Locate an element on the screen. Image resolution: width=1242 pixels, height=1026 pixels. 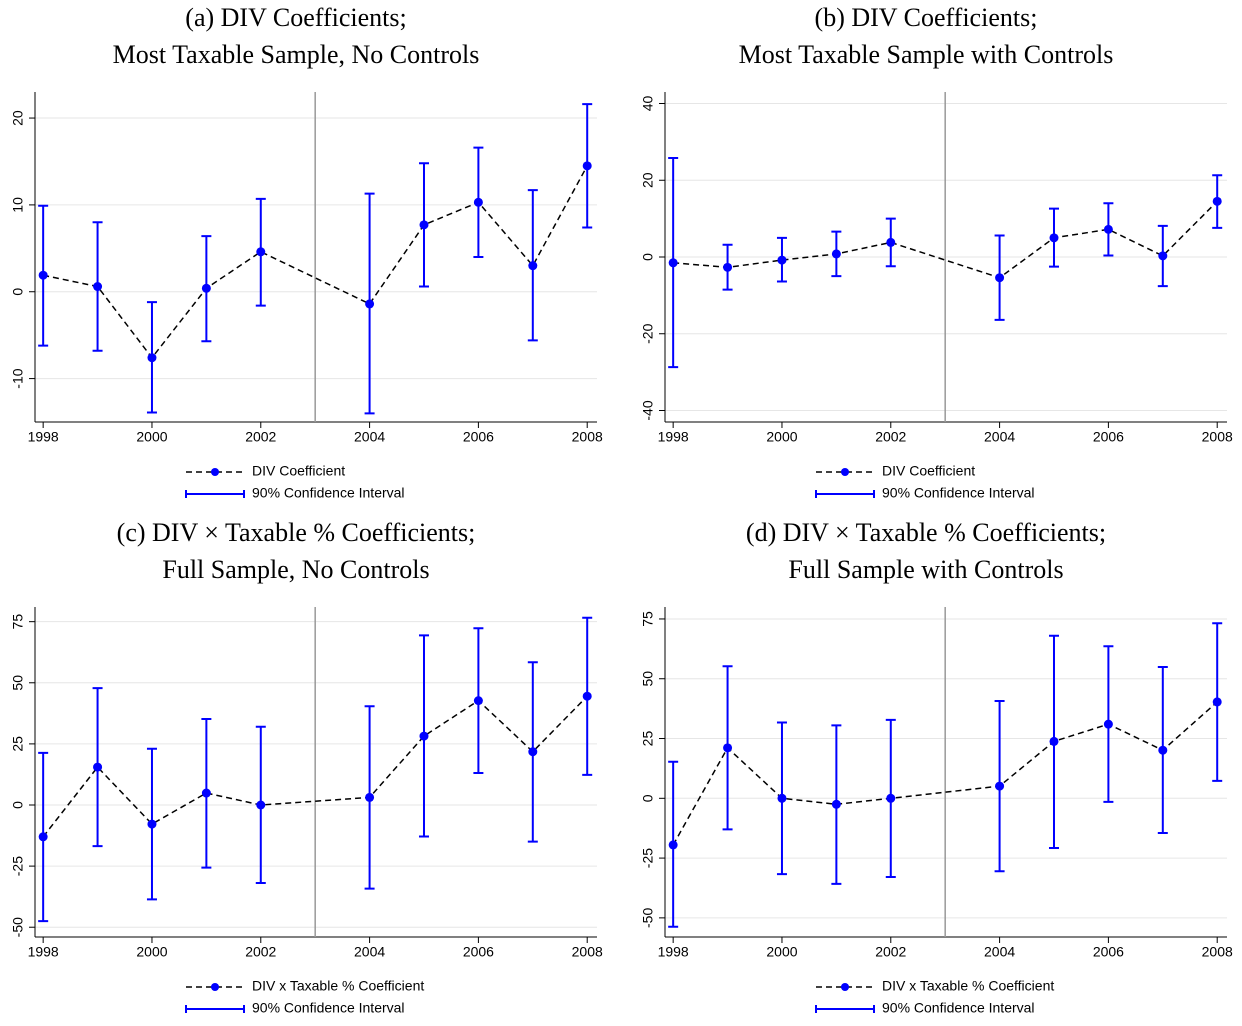
y-tick-label: -10 is located at coordinates (18, 378).